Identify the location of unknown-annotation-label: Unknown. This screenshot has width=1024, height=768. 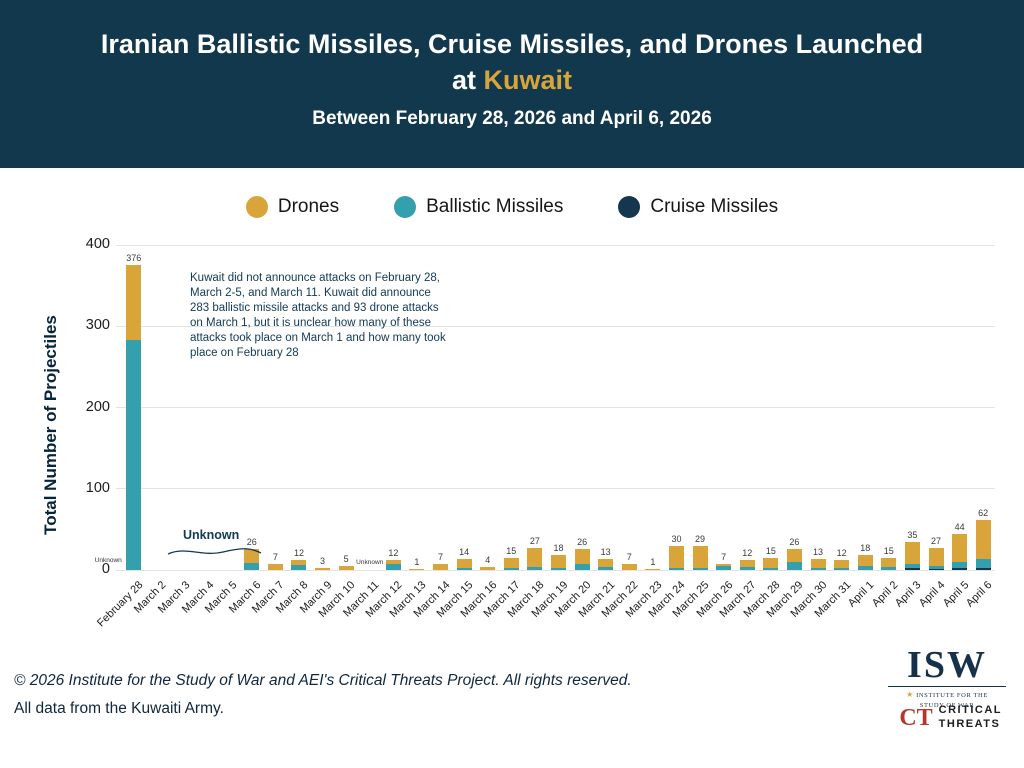
(211, 535).